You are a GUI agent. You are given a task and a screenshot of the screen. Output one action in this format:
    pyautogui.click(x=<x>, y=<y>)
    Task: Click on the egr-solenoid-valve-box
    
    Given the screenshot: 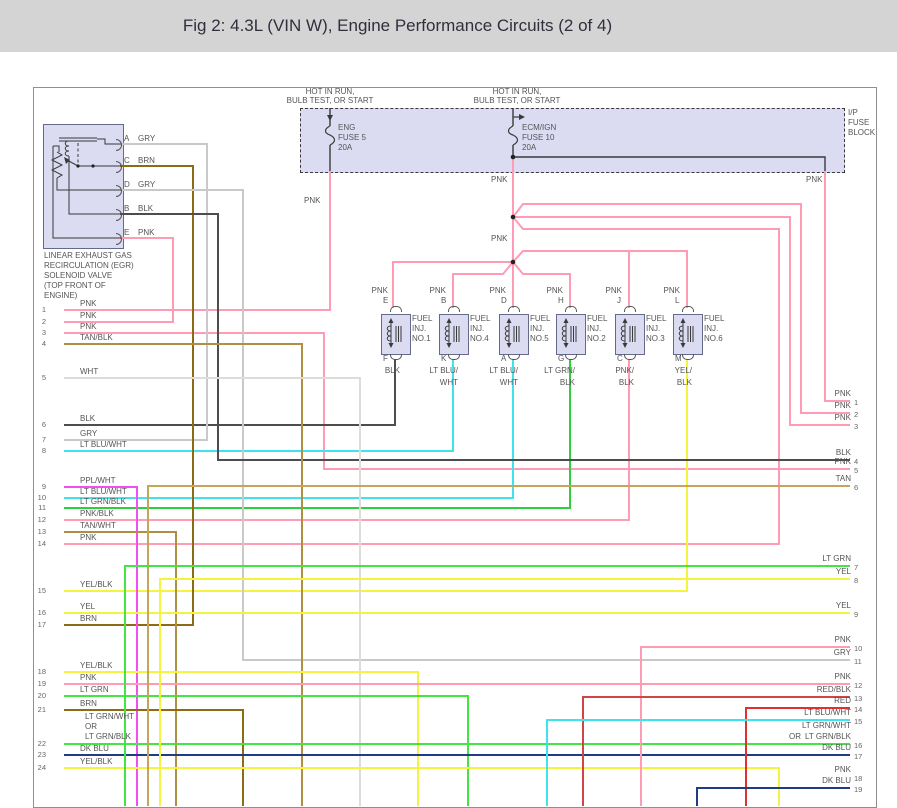 What is the action you would take?
    pyautogui.click(x=83, y=186)
    